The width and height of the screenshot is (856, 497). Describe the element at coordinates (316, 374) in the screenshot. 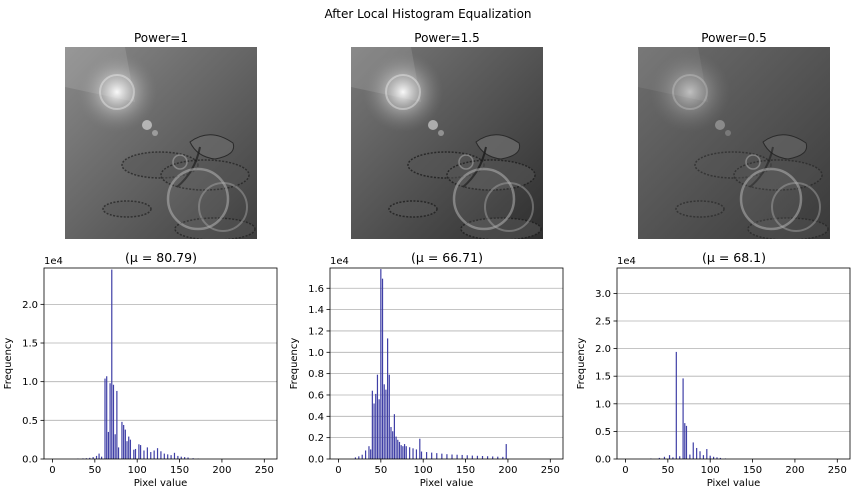

I see `y-tick-label: 0.8` at that location.